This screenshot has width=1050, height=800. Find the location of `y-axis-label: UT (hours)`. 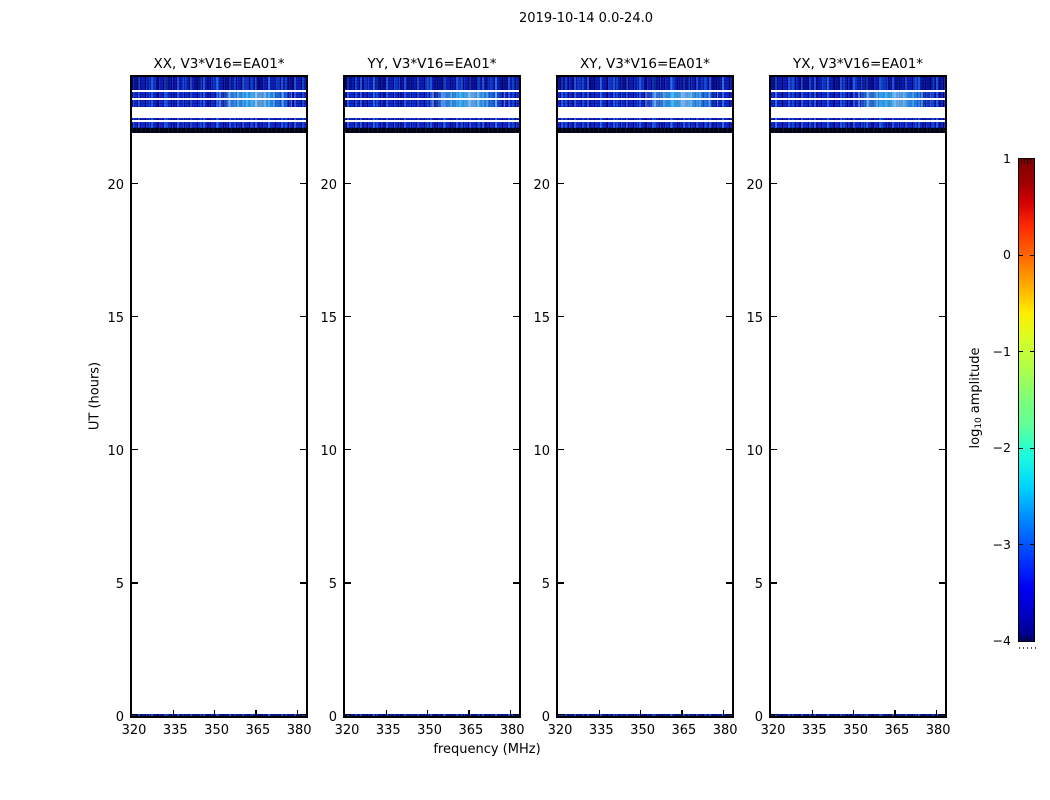

y-axis-label: UT (hours) is located at coordinates (95, 396).